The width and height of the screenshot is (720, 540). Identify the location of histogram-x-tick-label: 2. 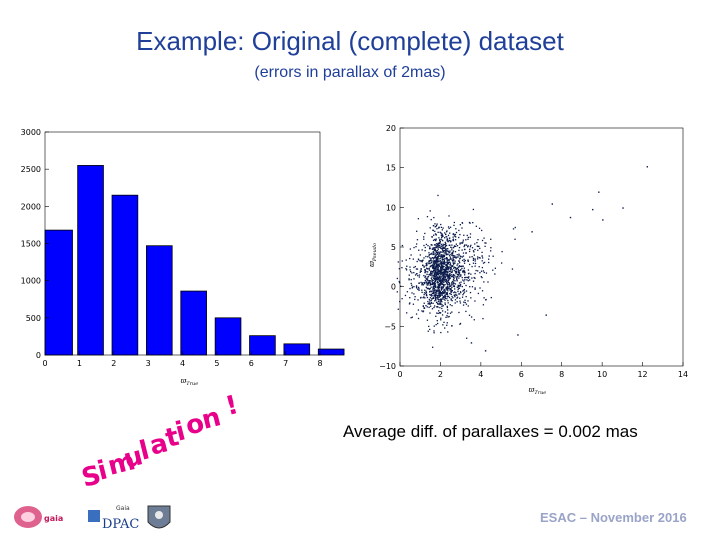
(113, 363).